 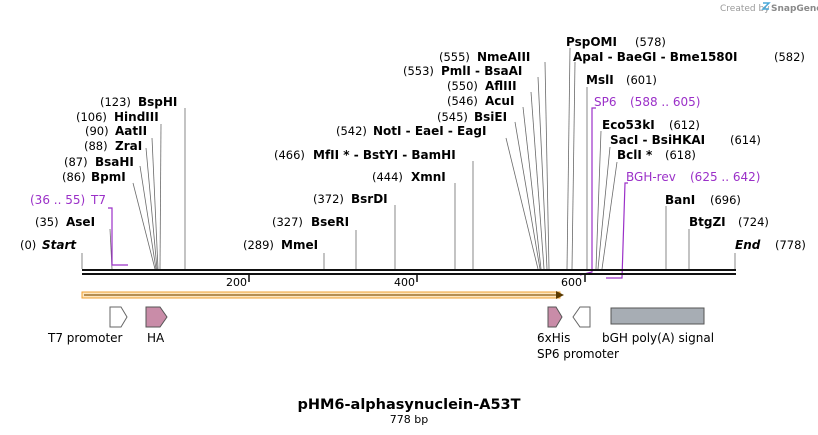 What do you see at coordinates (657, 316) in the screenshot?
I see `feature-bgh-polya-box` at bounding box center [657, 316].